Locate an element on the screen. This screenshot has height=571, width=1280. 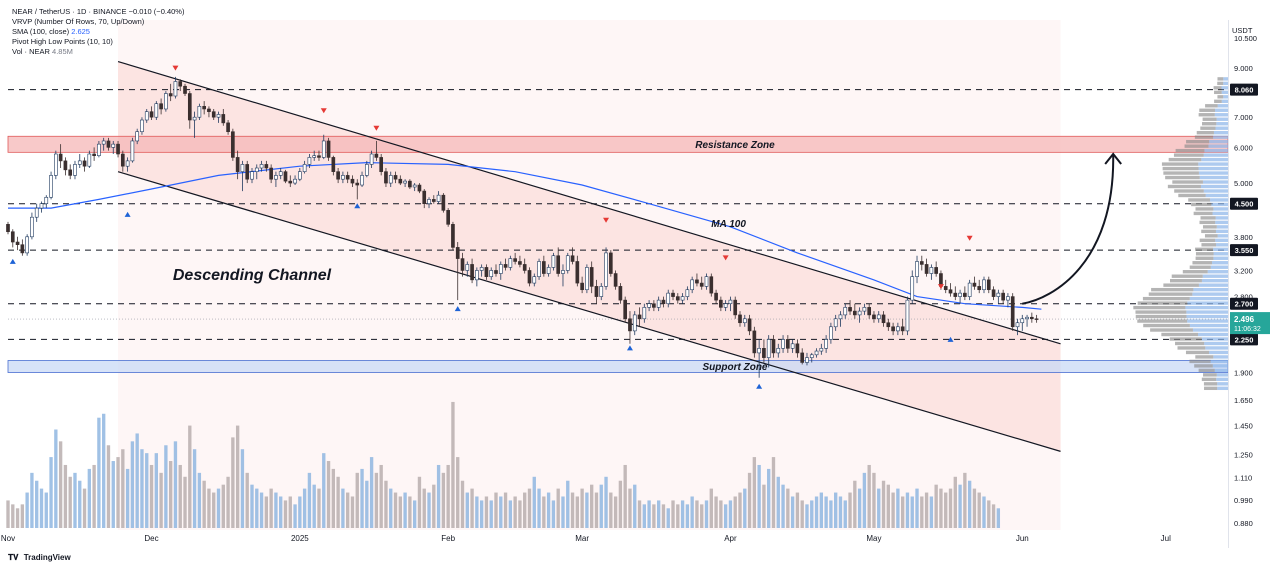
support-zone is located at coordinates (618, 367).